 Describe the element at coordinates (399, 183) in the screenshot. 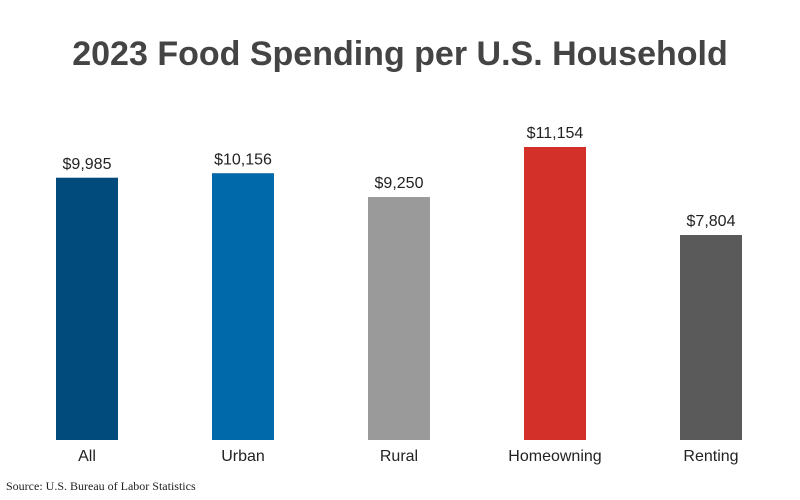

I see `value-label: $9,250` at that location.